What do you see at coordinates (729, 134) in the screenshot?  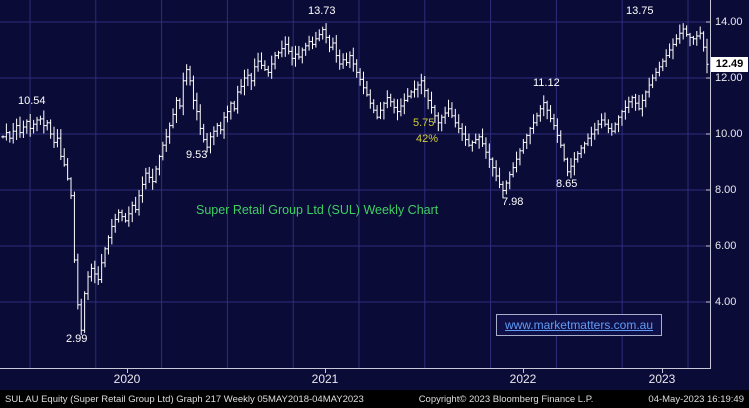 I see `y-axis-label: 10.00` at bounding box center [729, 134].